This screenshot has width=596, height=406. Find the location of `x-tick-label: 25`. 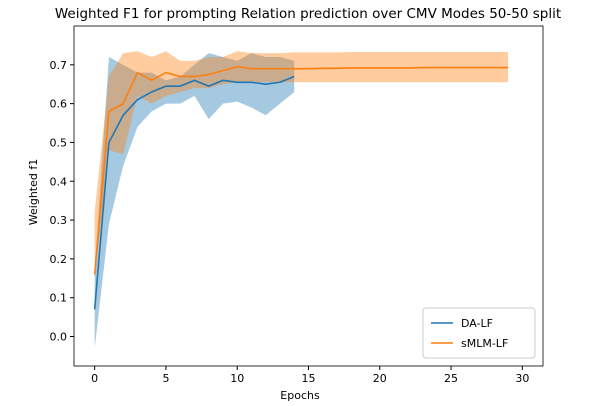

x-tick-label: 25 is located at coordinates (451, 378).